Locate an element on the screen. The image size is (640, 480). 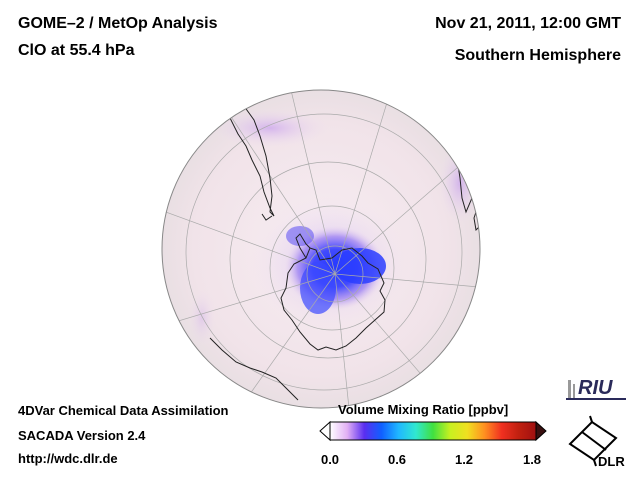
riu-logo-text: RIU is located at coordinates (595, 388).